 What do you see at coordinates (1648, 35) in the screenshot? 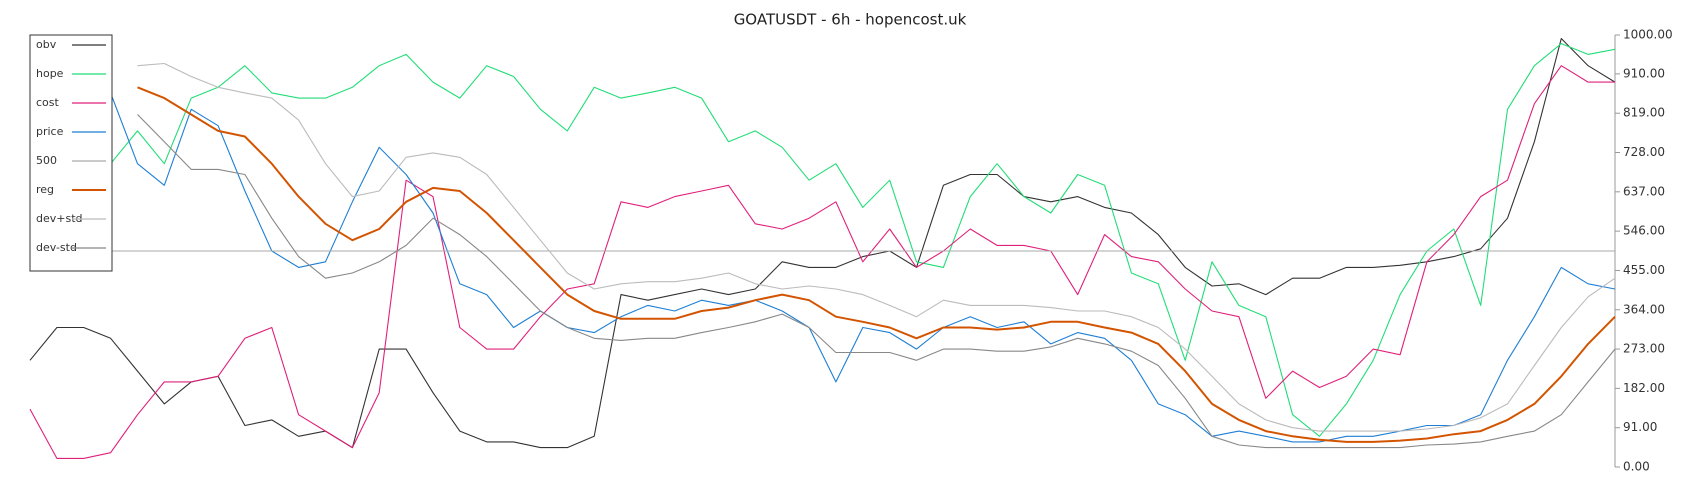
I see `y-tick-label: 1000.00` at bounding box center [1648, 35].